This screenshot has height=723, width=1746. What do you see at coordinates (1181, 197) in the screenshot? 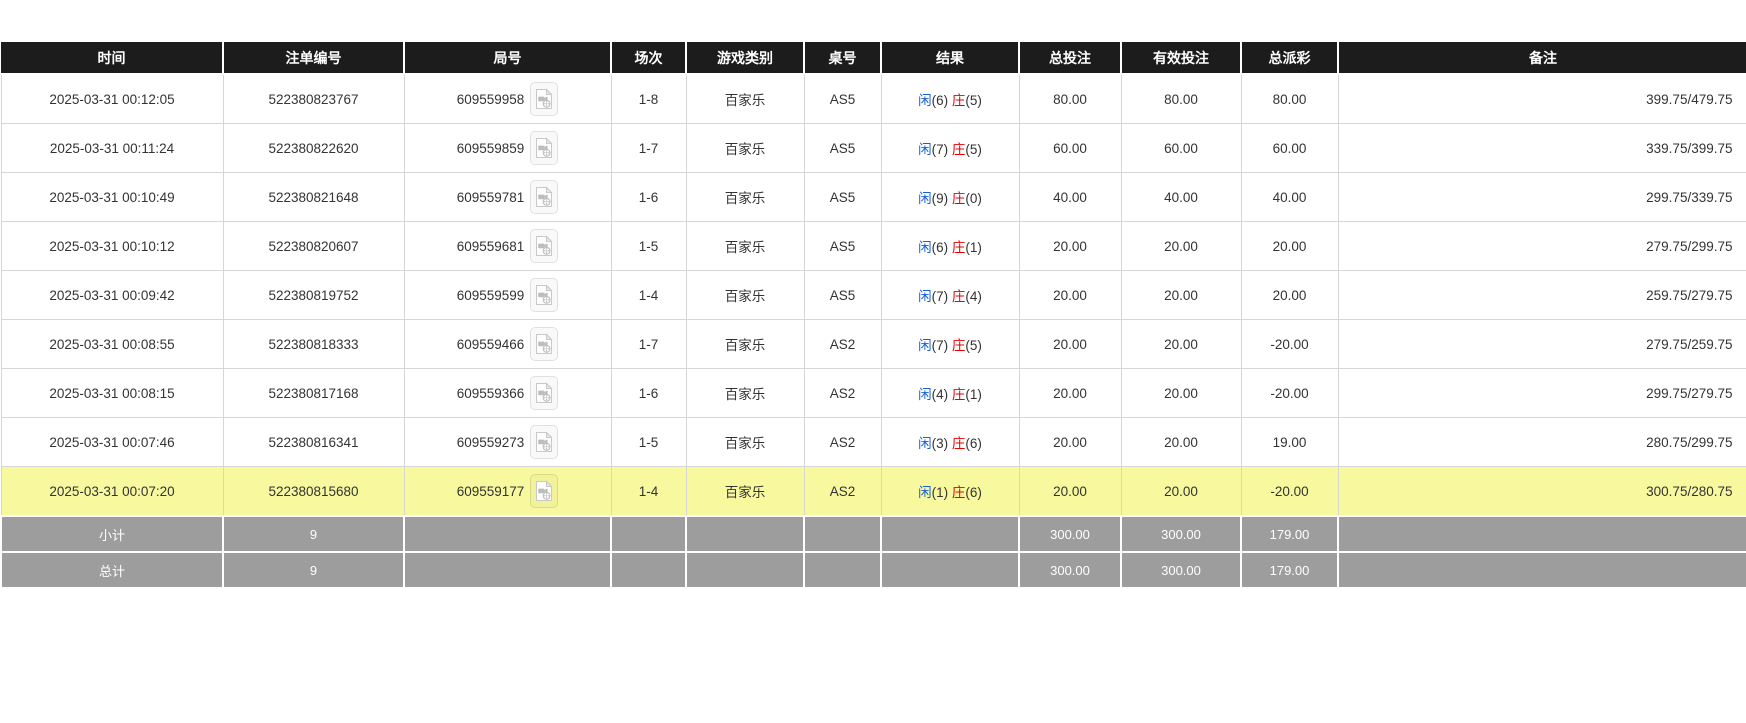
I see `cell-valid-bet: 40.00` at bounding box center [1181, 197].